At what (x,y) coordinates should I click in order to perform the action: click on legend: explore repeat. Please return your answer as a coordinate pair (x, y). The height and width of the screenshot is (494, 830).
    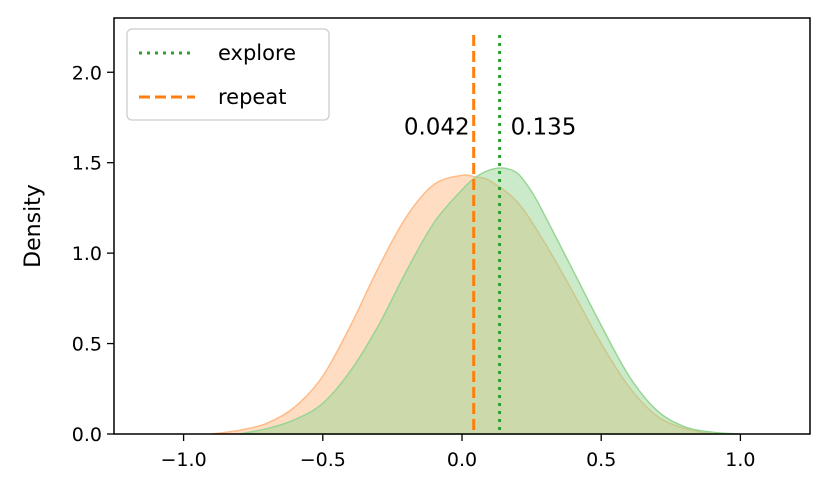
    Looking at the image, I should click on (228, 74).